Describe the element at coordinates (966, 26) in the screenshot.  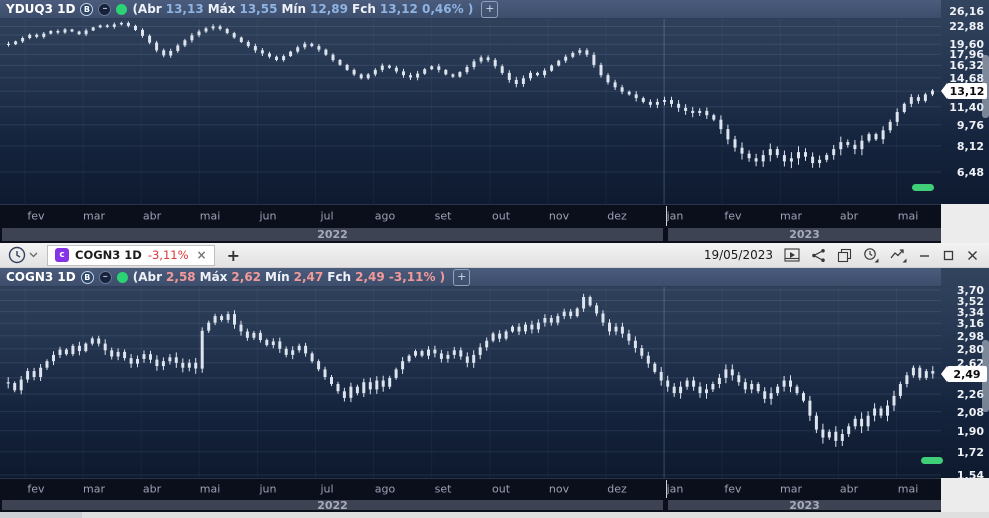
I see `price-tick: 22,88` at that location.